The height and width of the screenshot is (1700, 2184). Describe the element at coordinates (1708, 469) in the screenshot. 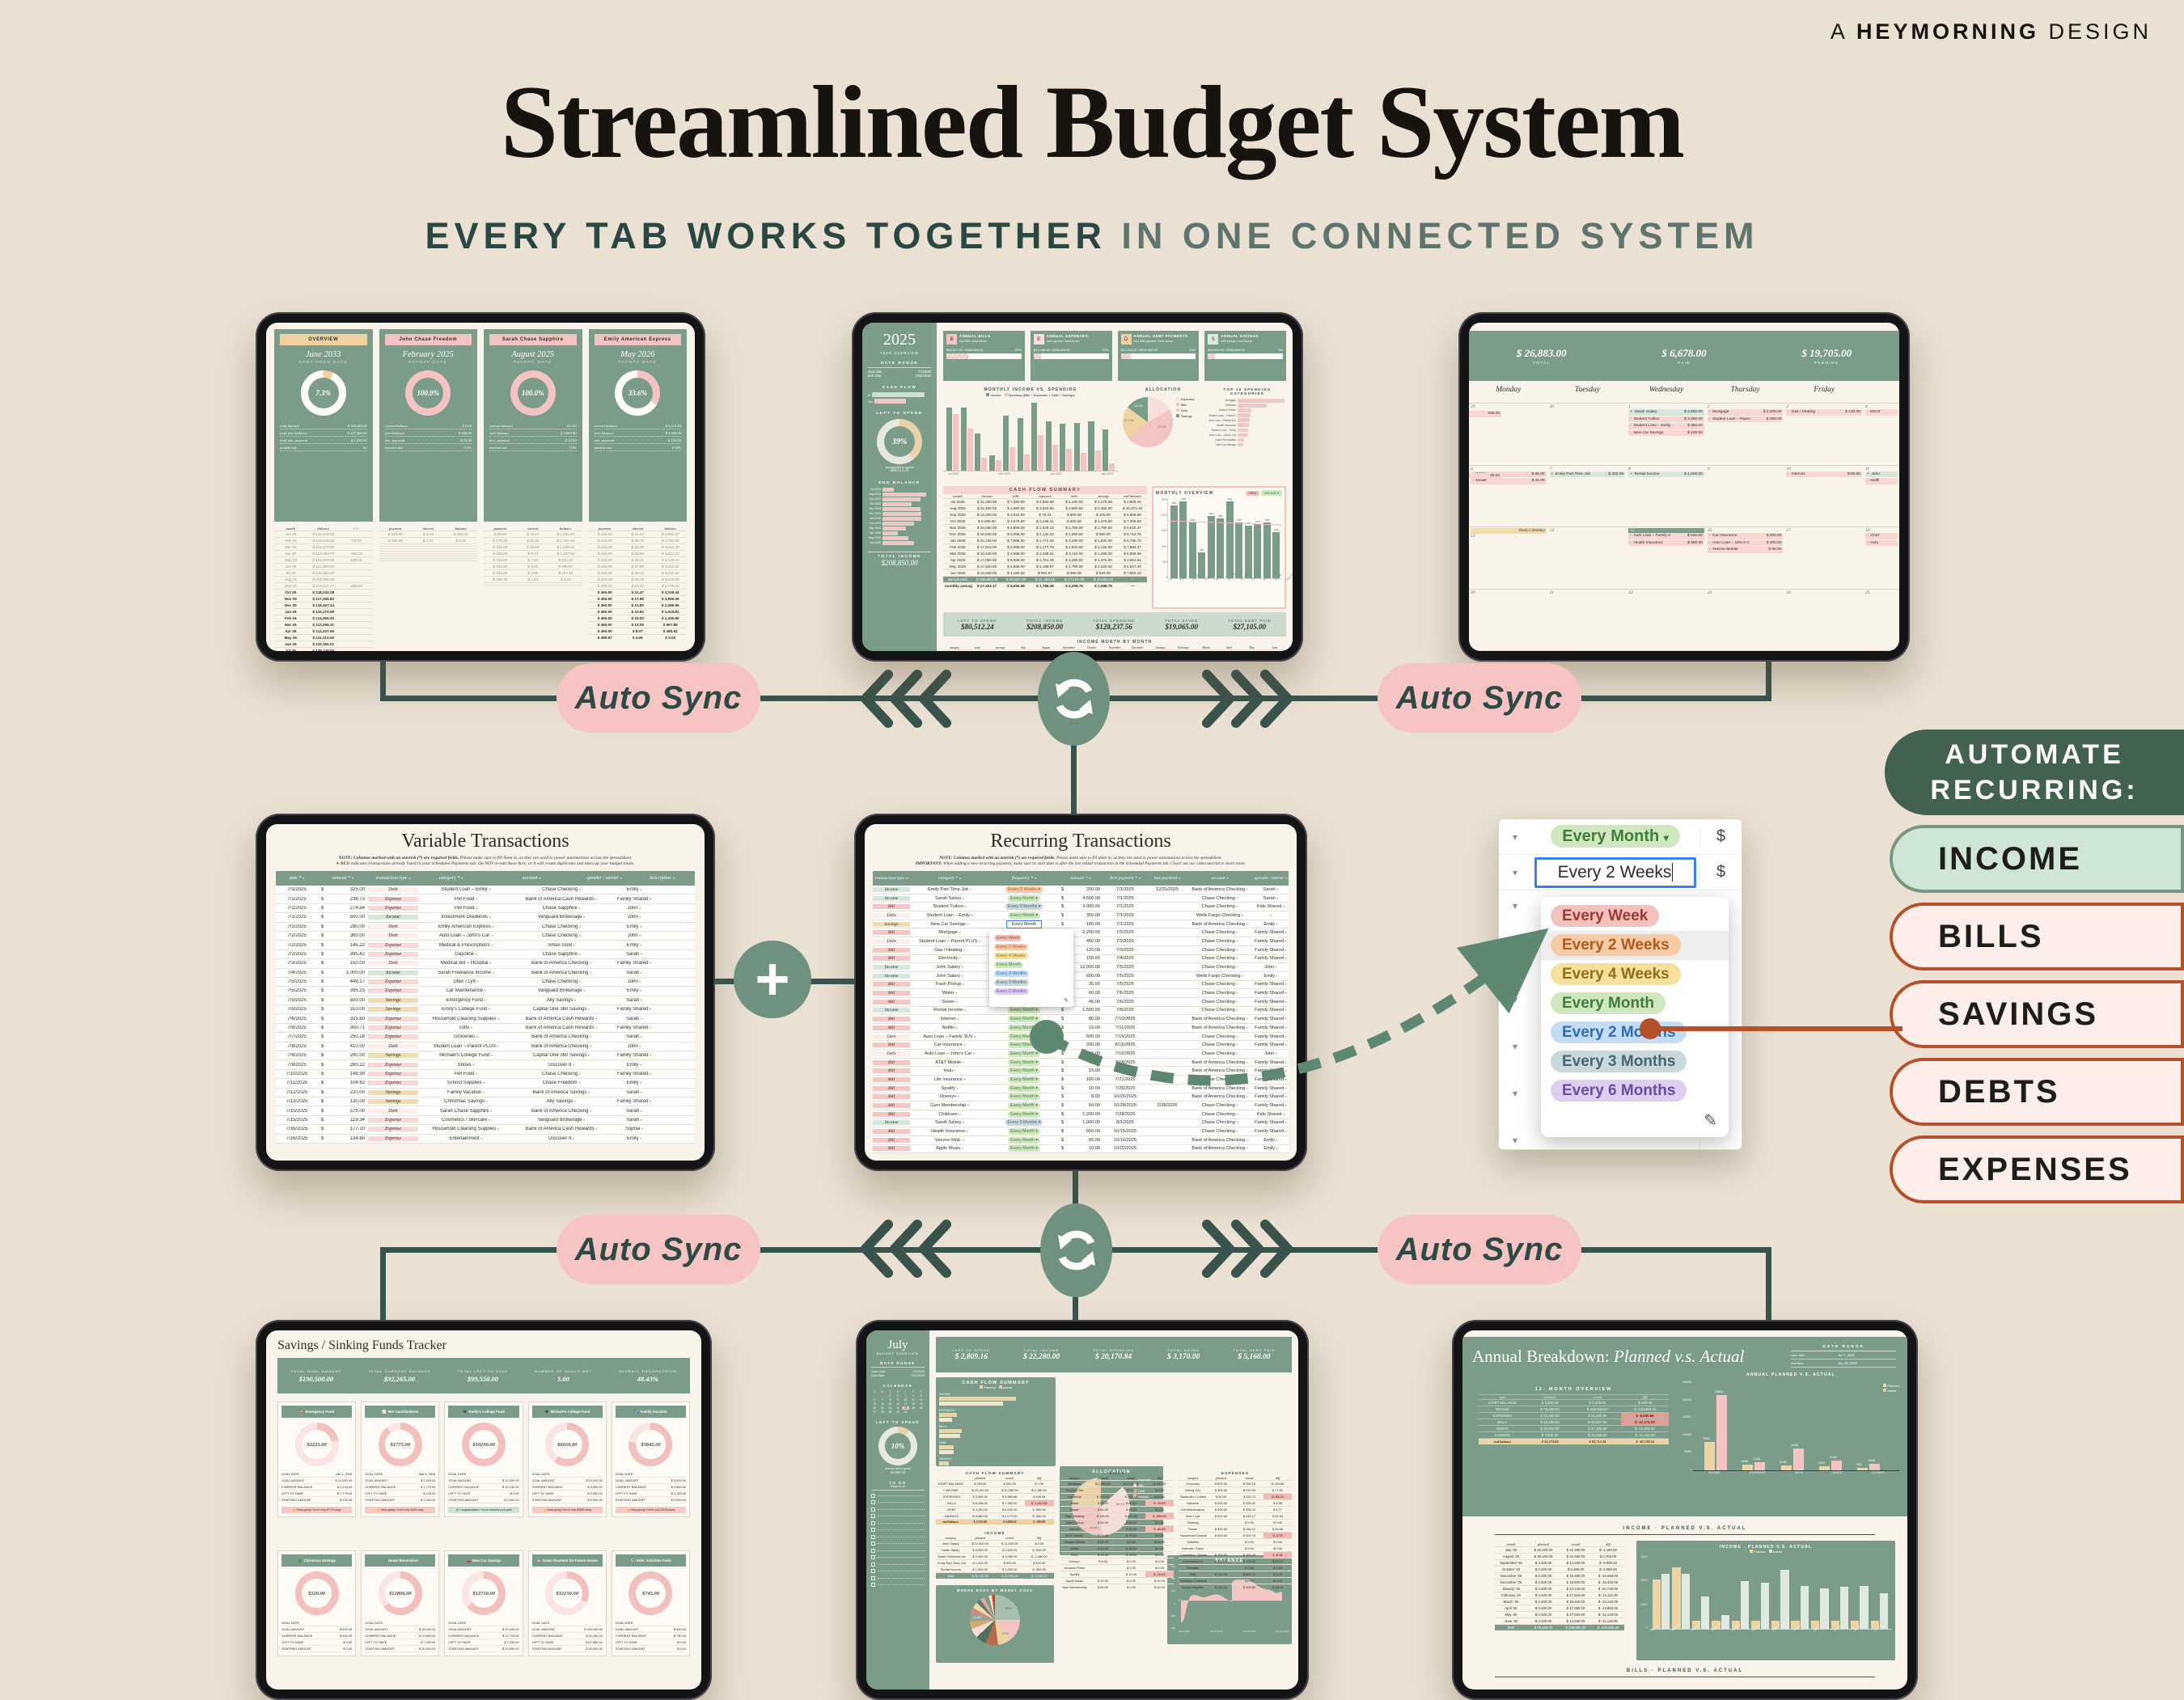

I see `calendar-day-cell: 9` at that location.